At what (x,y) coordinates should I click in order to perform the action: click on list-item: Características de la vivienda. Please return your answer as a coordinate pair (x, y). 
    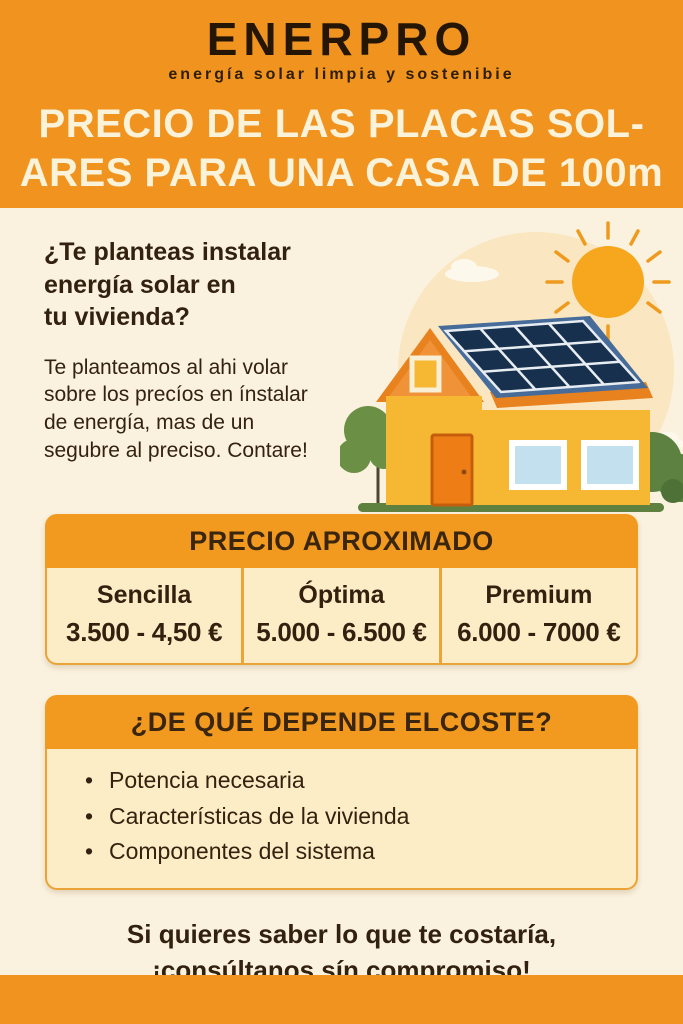
    Looking at the image, I should click on (350, 817).